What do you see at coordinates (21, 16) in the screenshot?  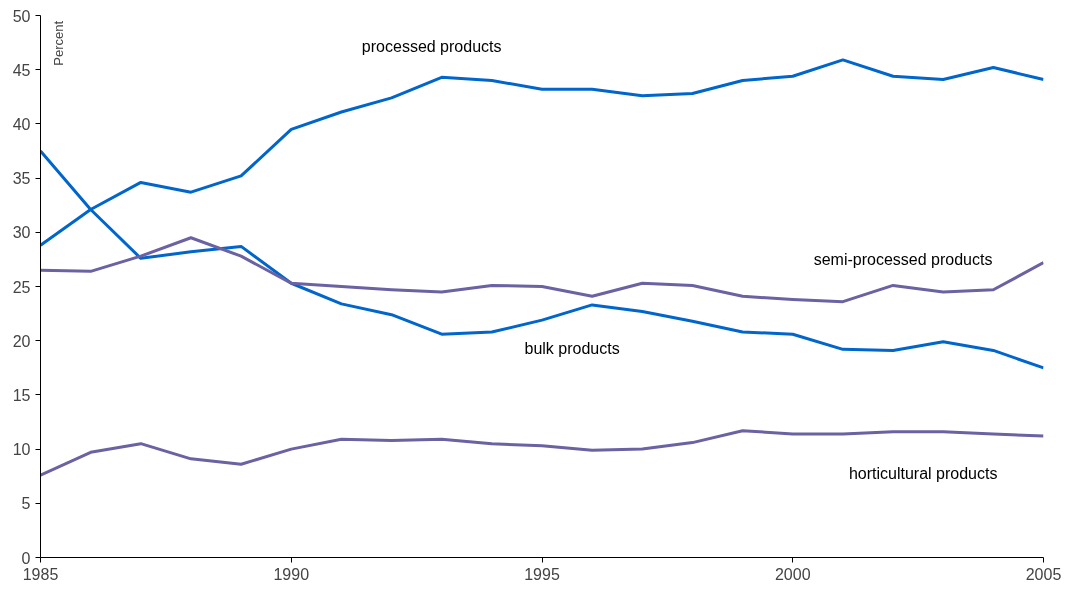 I see `y-tick-label: 50` at bounding box center [21, 16].